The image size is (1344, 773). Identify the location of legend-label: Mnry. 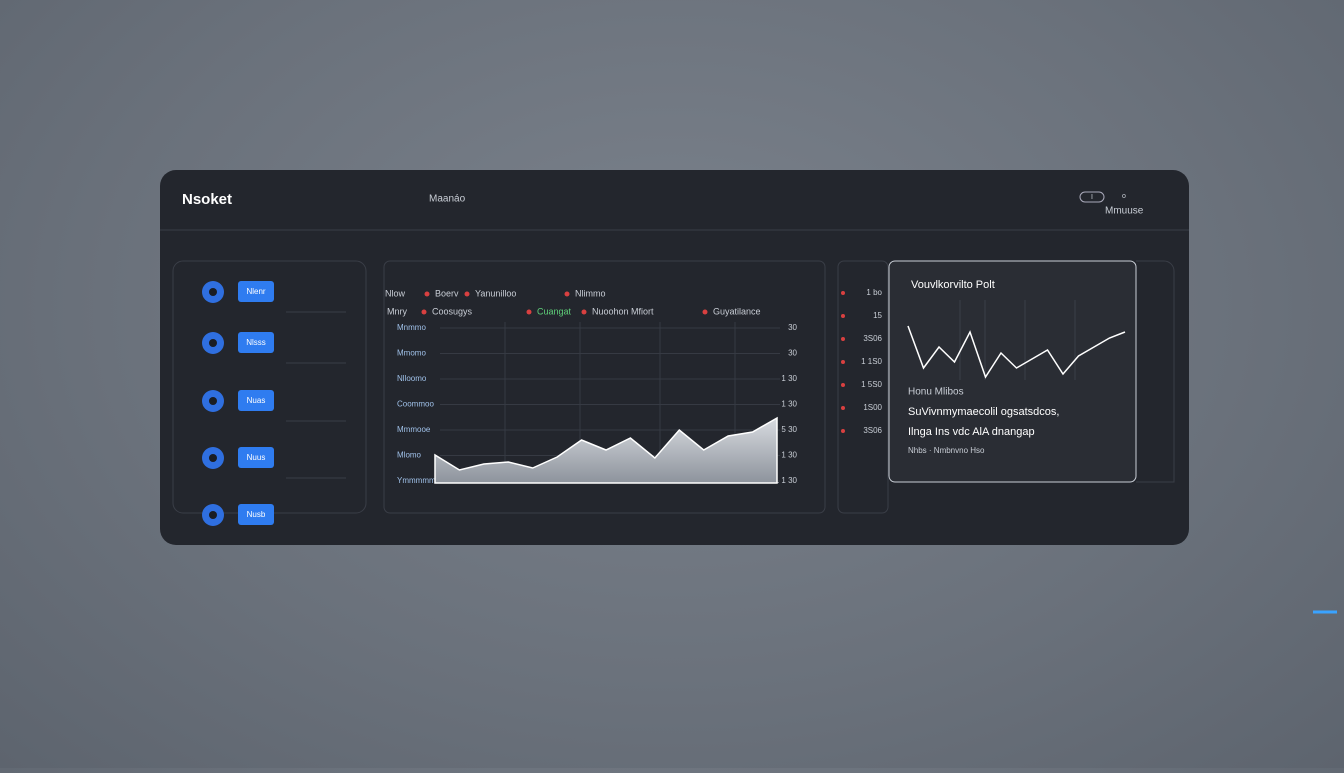
(397, 311).